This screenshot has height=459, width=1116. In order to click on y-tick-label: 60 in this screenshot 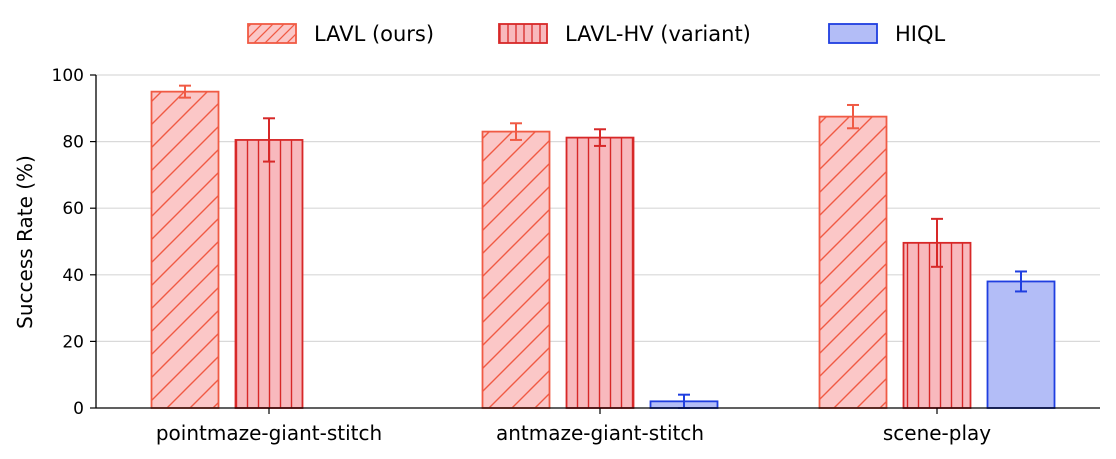, I will do `click(73, 209)`.